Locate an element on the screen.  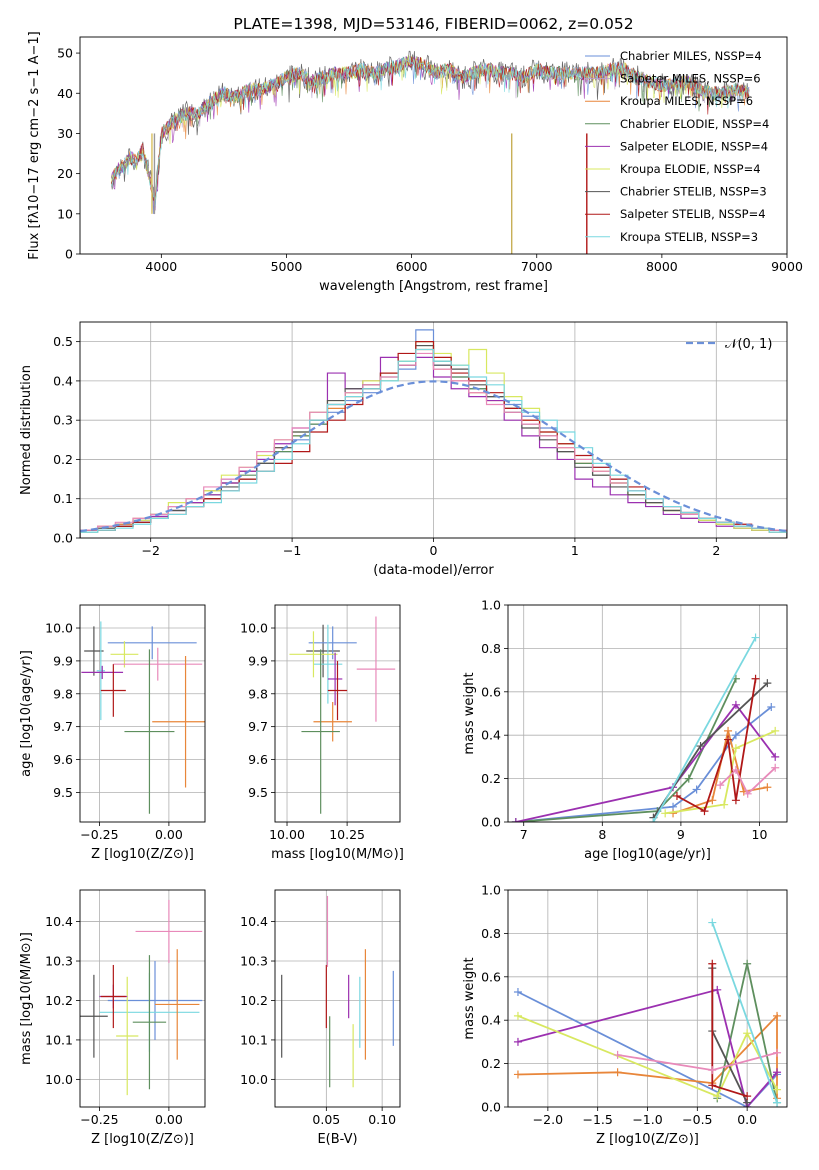
x-tick-label: 8000 is located at coordinates (662, 266).